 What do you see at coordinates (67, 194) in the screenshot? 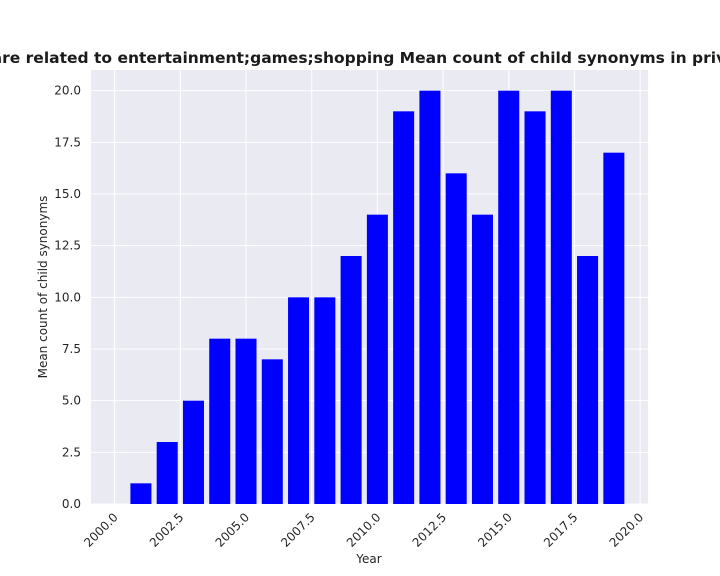
I see `y-tick-label: 15.0` at bounding box center [67, 194].